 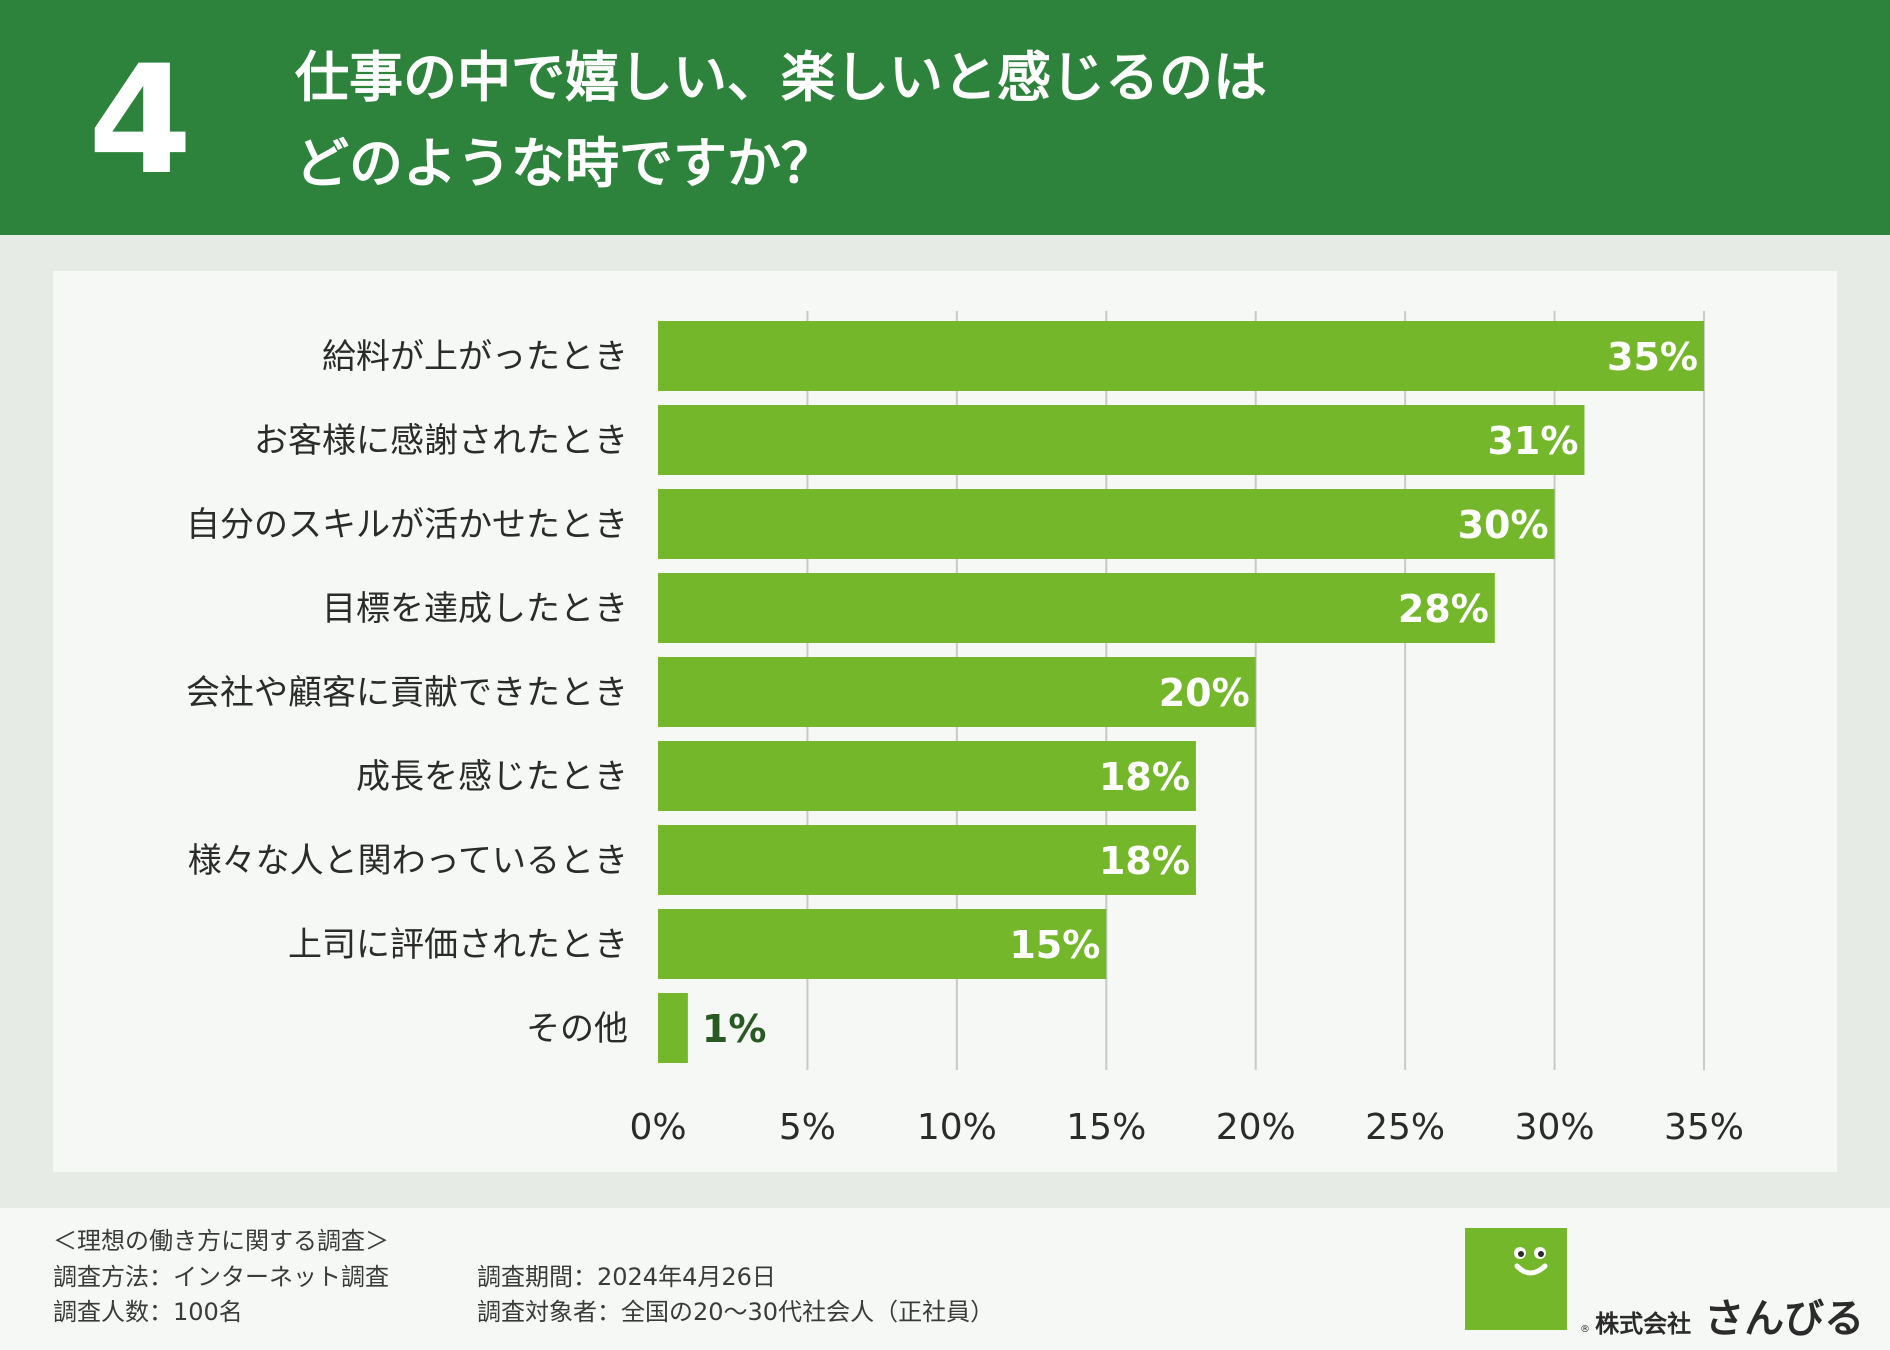 What do you see at coordinates (1045, 121) in the screenshot?
I see `question-title: 仕事の中で嬉しい、楽しいと感じるのは どのような時ですか？` at bounding box center [1045, 121].